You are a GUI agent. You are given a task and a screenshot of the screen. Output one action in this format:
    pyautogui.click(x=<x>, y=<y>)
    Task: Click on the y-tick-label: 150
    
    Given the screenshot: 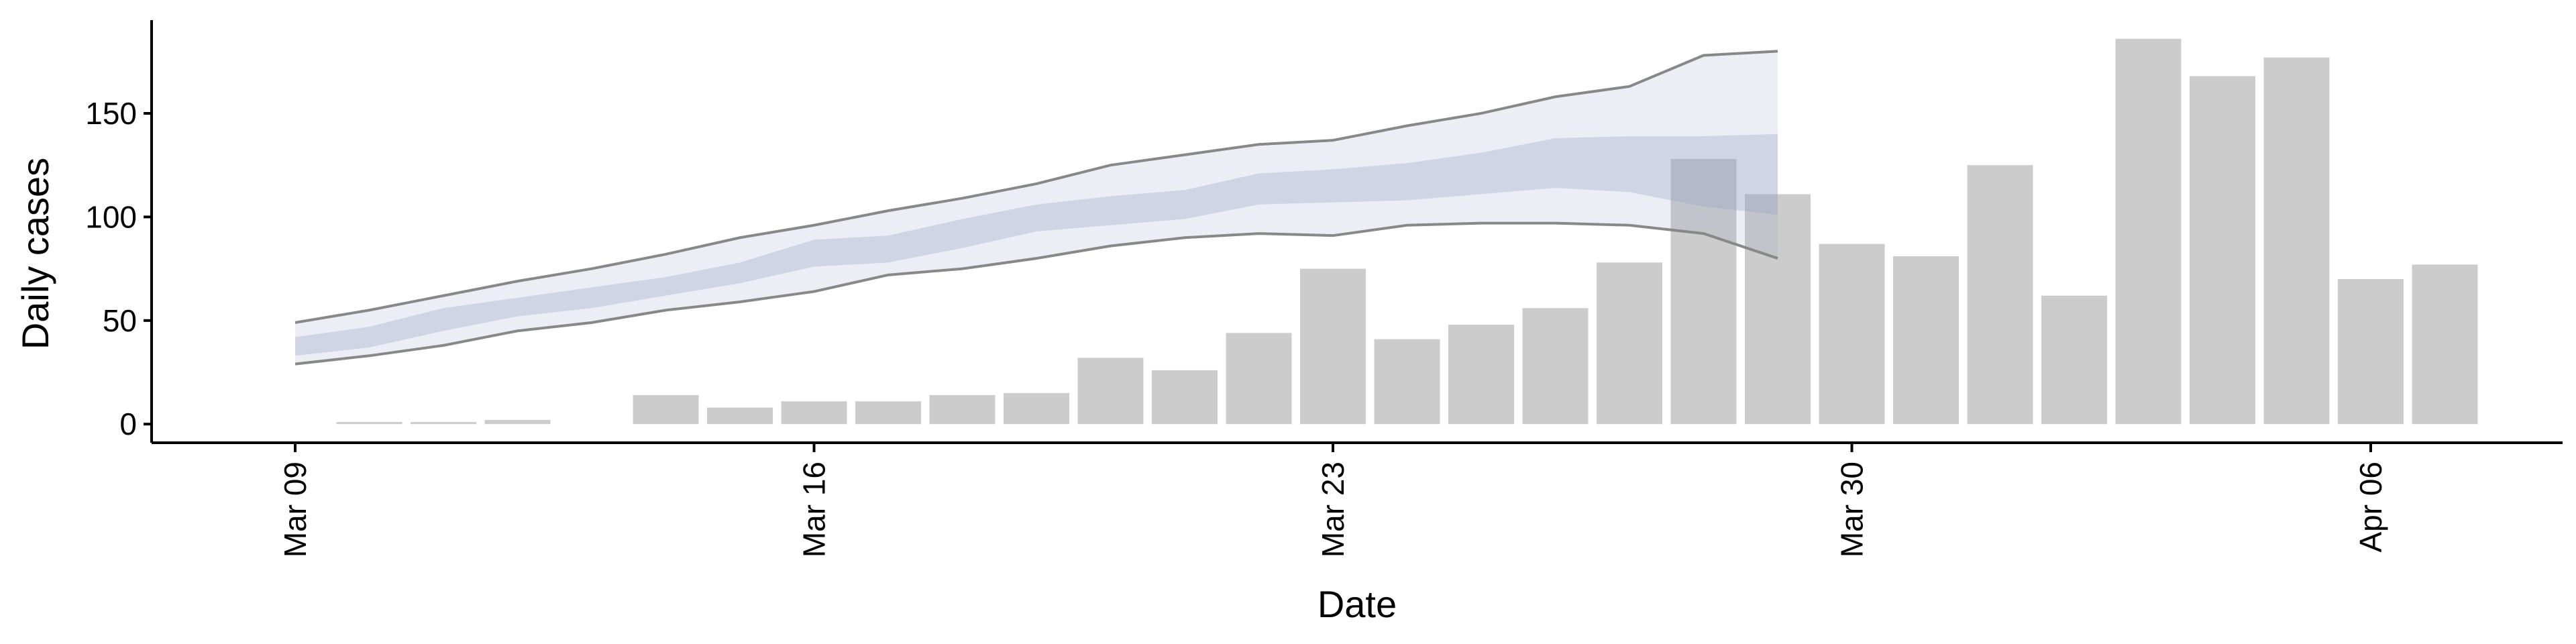 What is the action you would take?
    pyautogui.click(x=111, y=113)
    